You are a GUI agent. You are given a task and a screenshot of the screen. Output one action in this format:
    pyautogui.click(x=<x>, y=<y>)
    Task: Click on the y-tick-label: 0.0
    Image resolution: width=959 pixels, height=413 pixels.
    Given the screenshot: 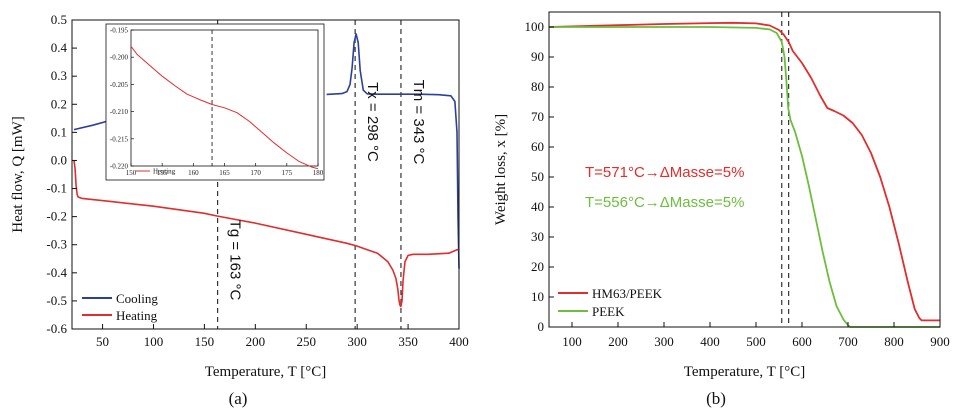 What is the action you would take?
    pyautogui.click(x=59, y=159)
    